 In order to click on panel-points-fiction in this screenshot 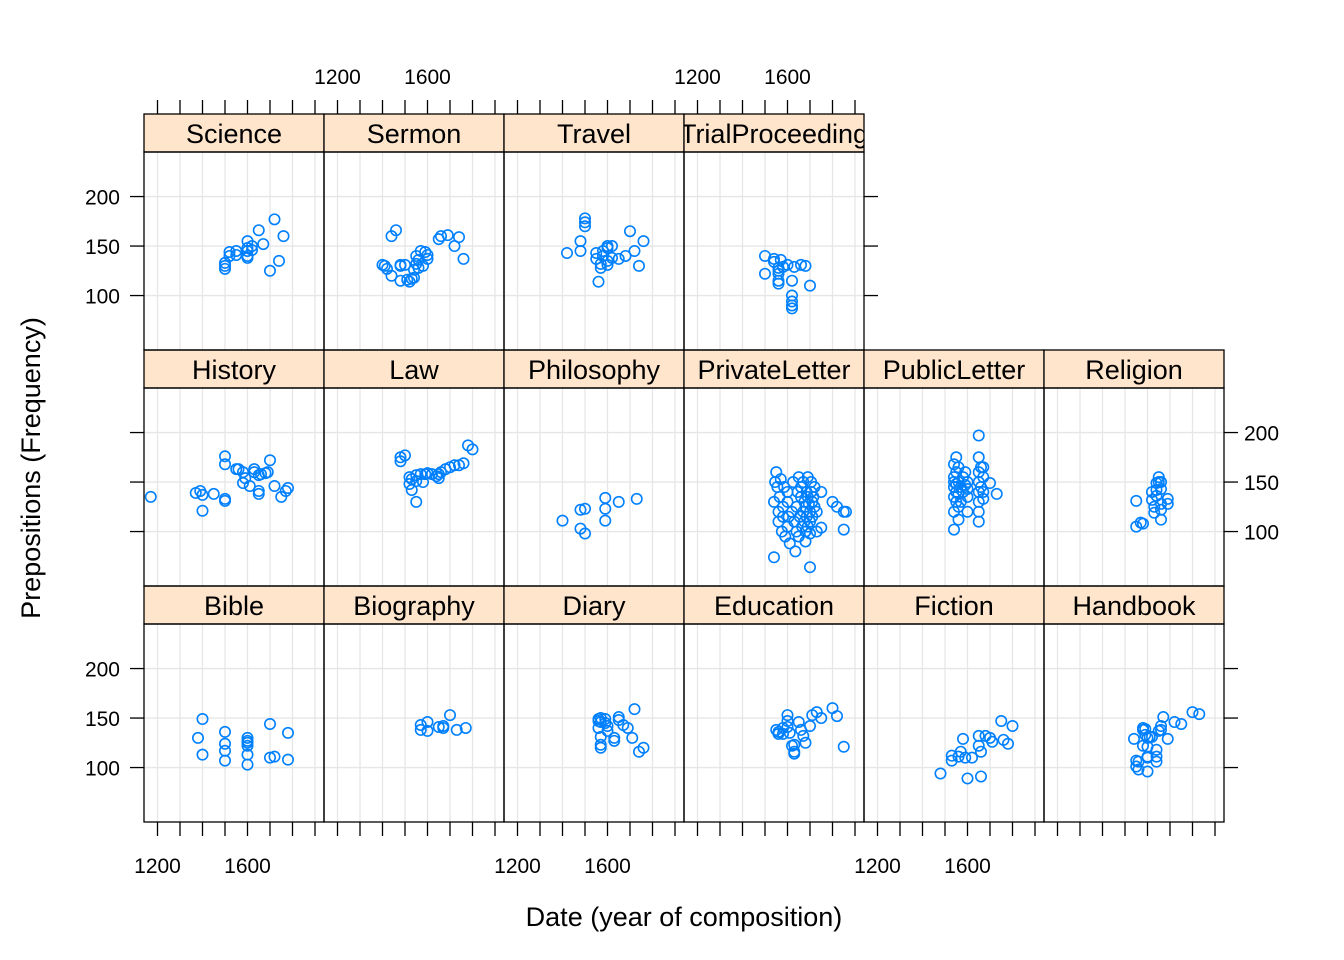, I will do `click(976, 750)`.